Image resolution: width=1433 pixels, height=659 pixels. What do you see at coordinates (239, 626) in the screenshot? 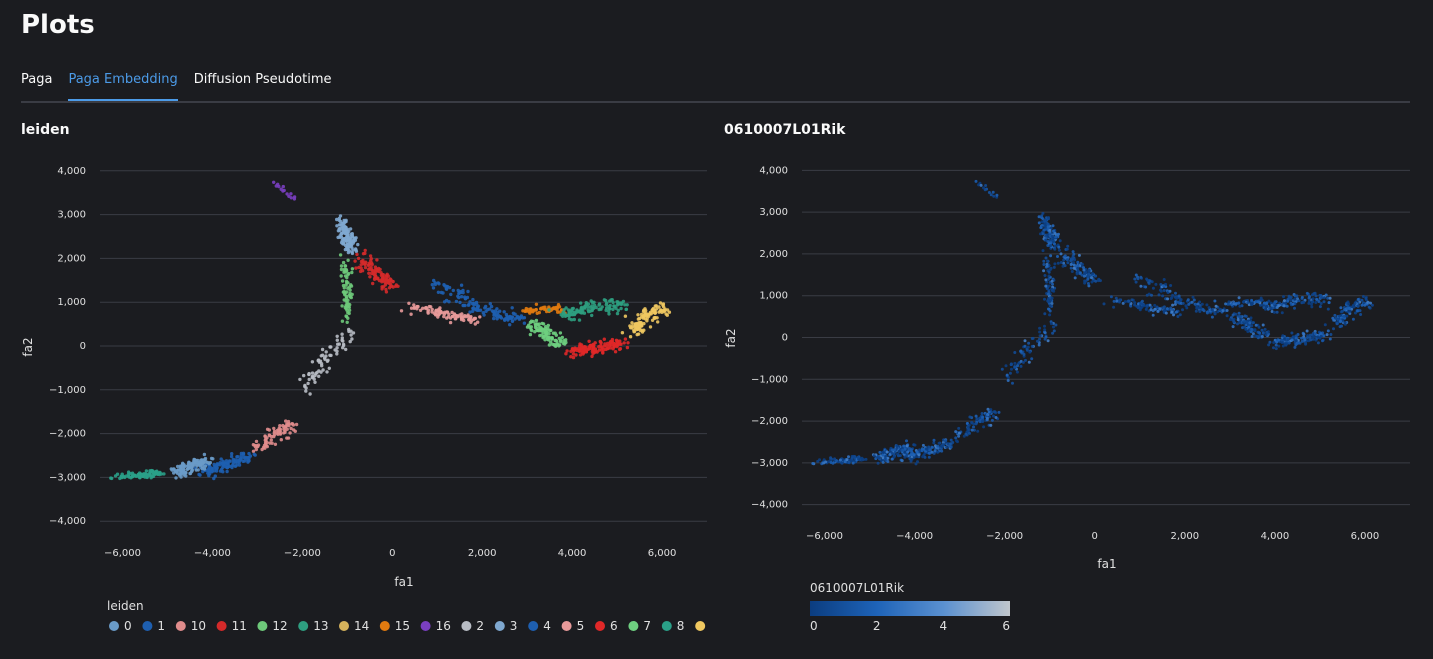
I see `legend-label-11: 11` at bounding box center [239, 626].